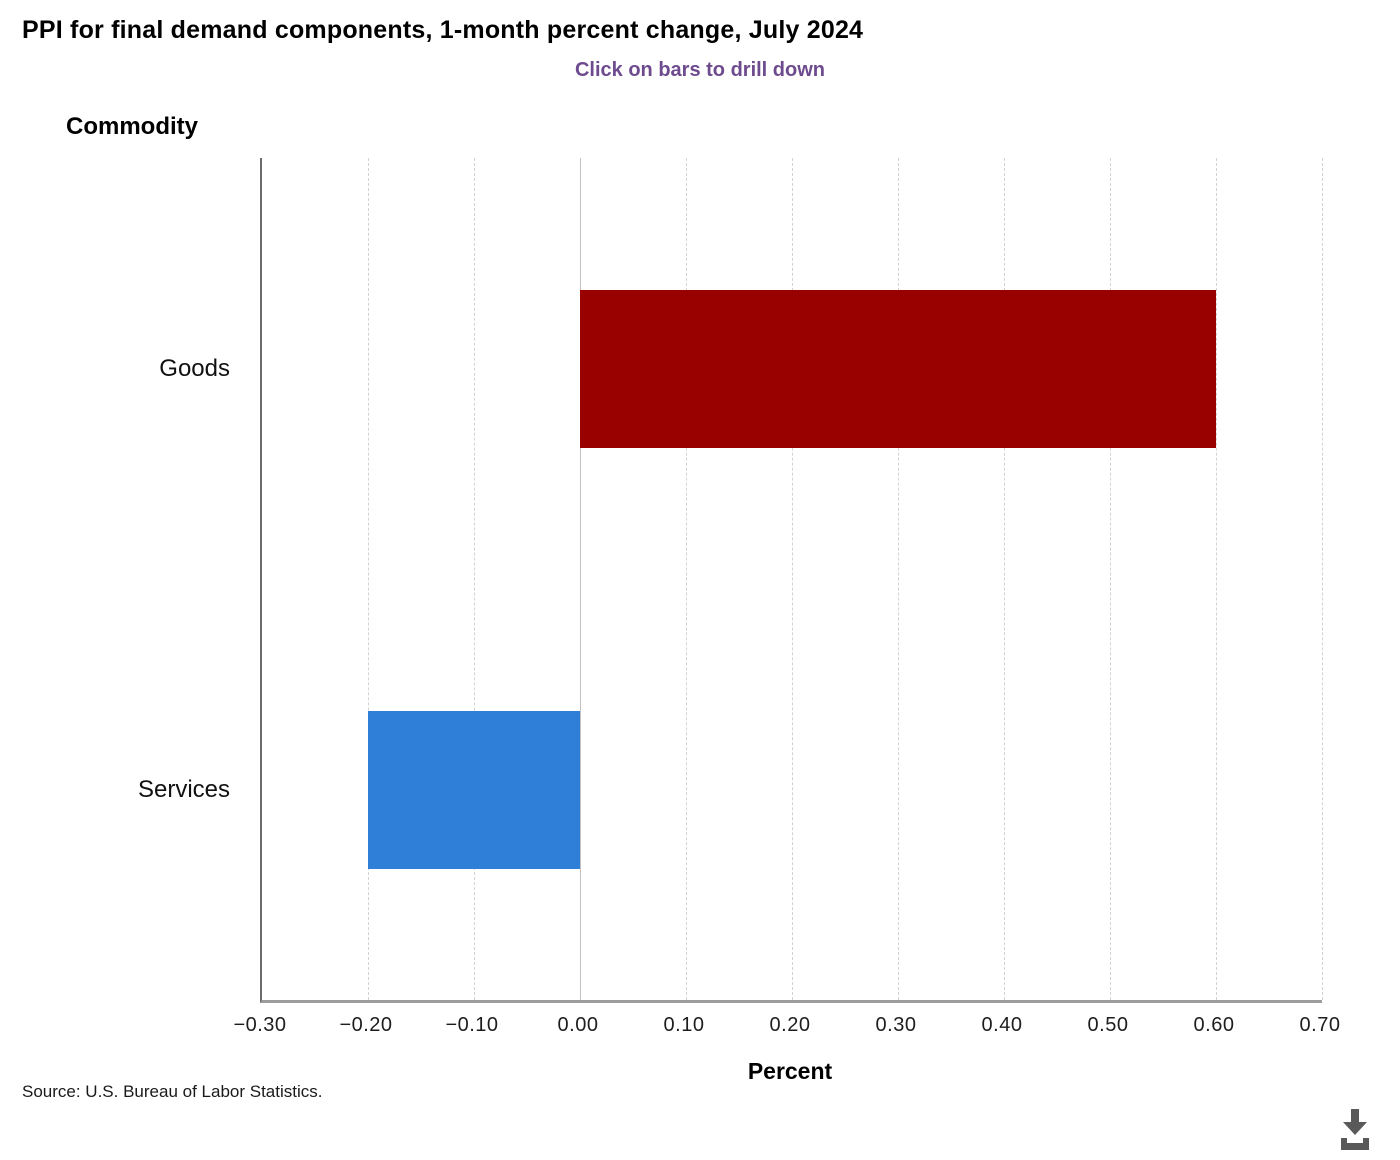 The image size is (1400, 1160). Describe the element at coordinates (790, 1025) in the screenshot. I see `x-tick-label: 0.20` at that location.